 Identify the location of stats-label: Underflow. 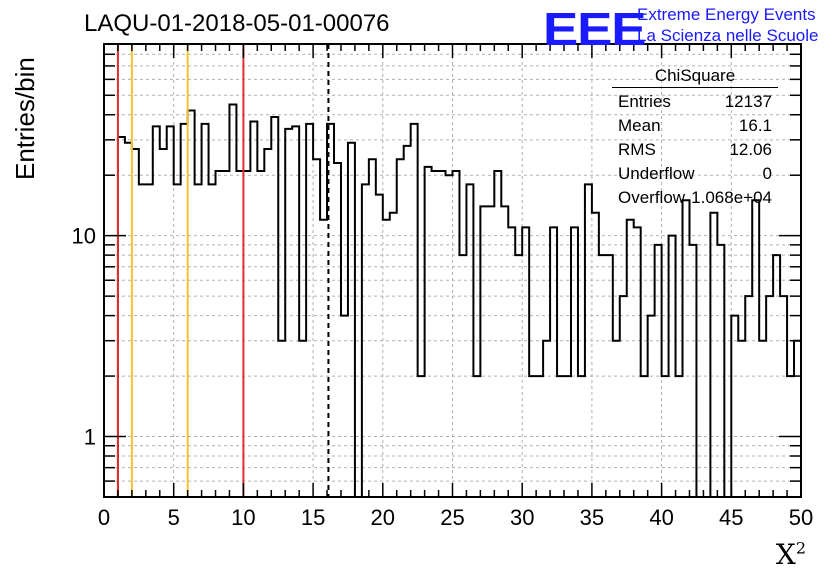
(656, 173).